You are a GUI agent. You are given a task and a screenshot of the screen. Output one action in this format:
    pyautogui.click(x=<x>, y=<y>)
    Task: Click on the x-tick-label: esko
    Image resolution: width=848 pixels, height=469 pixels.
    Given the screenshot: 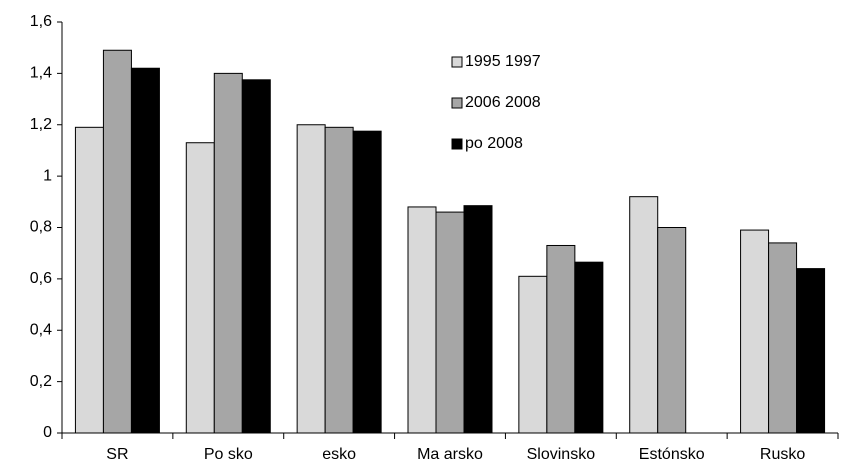 What is the action you would take?
    pyautogui.click(x=339, y=454)
    